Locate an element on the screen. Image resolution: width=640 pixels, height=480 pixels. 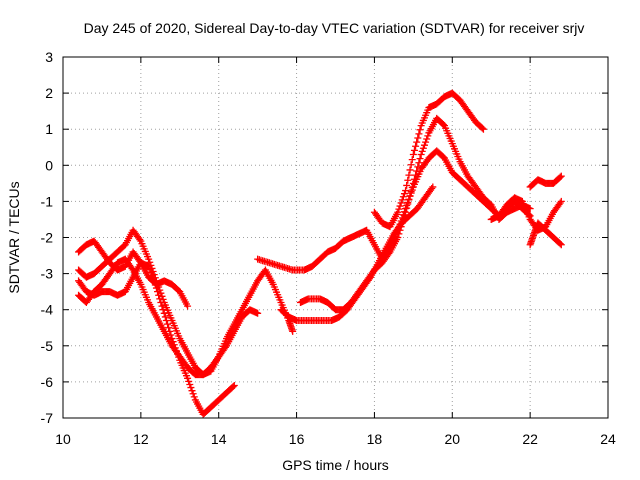
series-track-k is located at coordinates (545, 181).